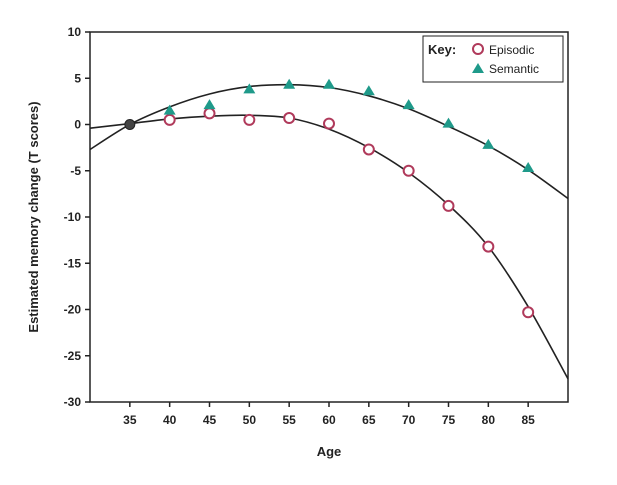 This screenshot has width=617, height=485. What do you see at coordinates (369, 420) in the screenshot?
I see `x-tick-label: 65` at bounding box center [369, 420].